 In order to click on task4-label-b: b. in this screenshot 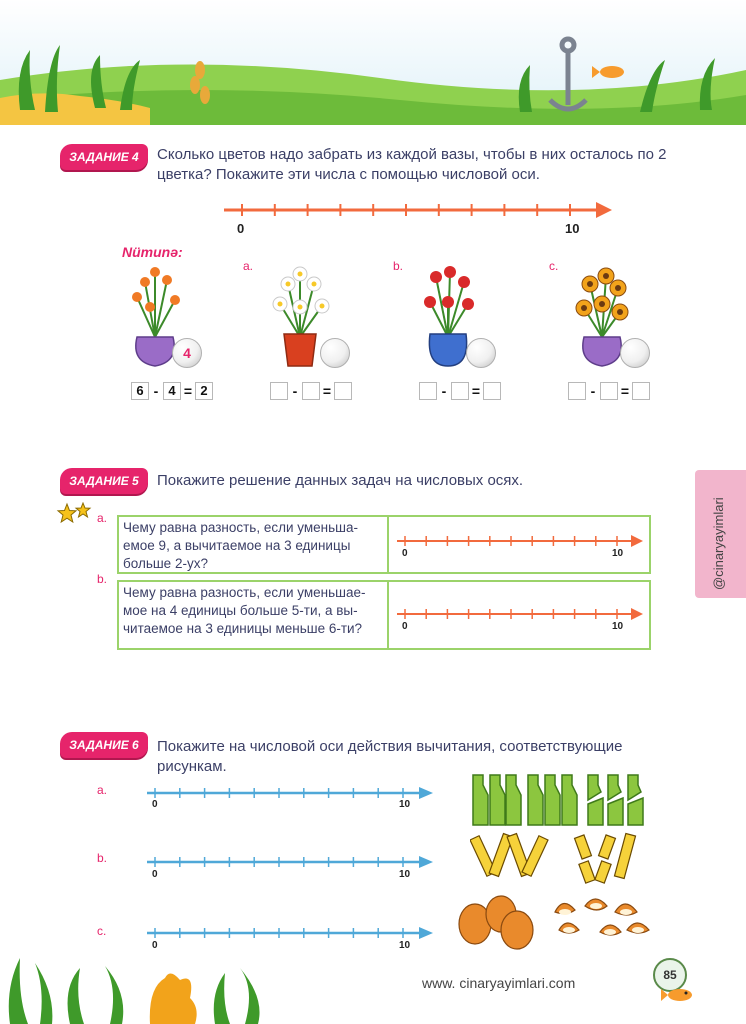, I will do `click(398, 266)`.